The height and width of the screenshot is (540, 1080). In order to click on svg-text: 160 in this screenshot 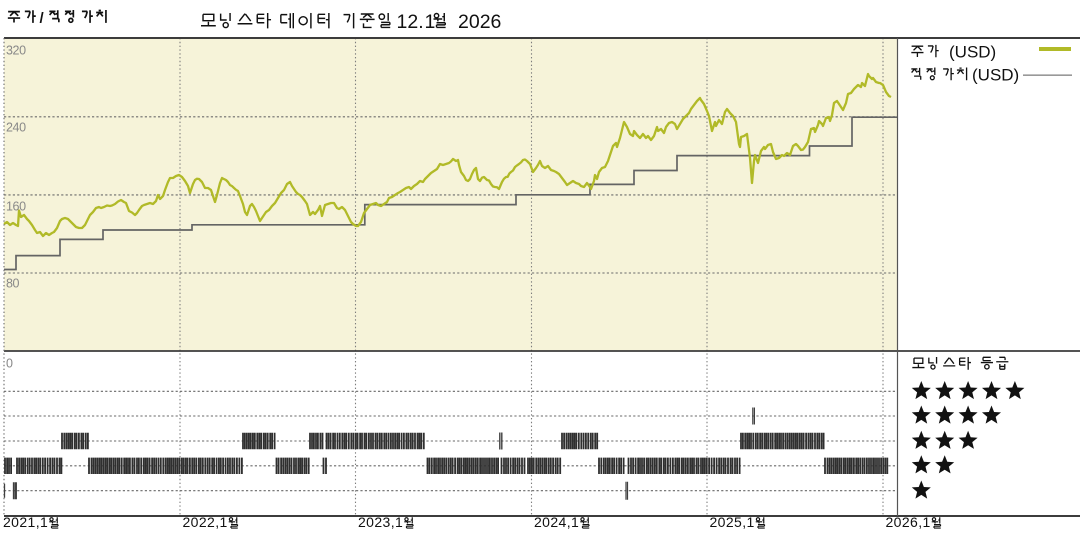, I will do `click(16, 206)`.